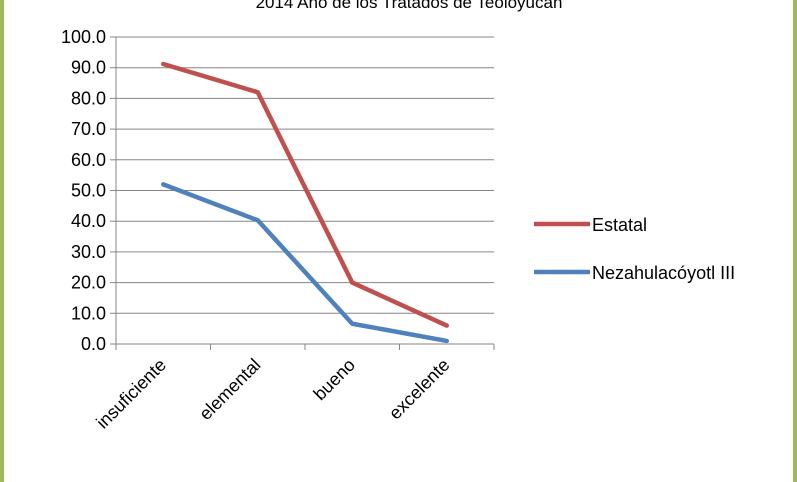 The image size is (797, 482). What do you see at coordinates (229, 389) in the screenshot?
I see `x-tick-label: elemental` at bounding box center [229, 389].